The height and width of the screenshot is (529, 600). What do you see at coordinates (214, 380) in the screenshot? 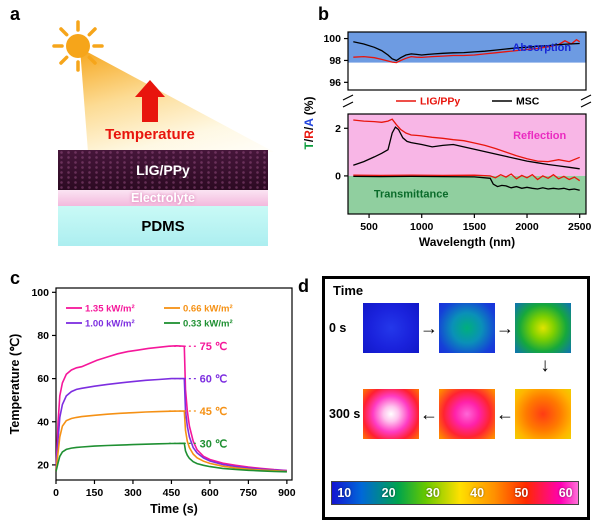
I see `annotation-label: 60 ℃` at bounding box center [214, 380].